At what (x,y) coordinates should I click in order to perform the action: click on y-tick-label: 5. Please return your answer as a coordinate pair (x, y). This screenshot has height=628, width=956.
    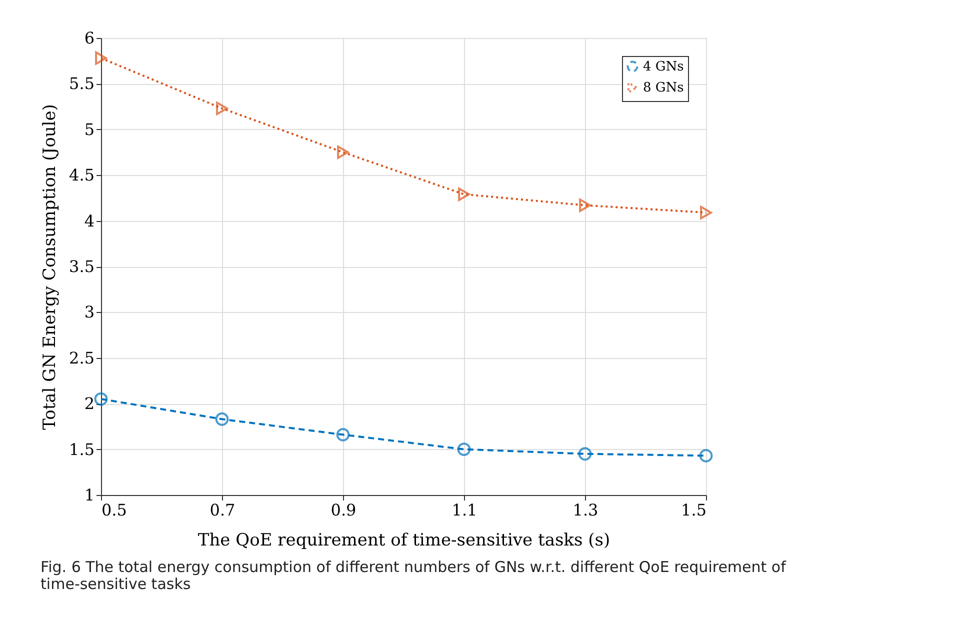
    Looking at the image, I should click on (89, 129).